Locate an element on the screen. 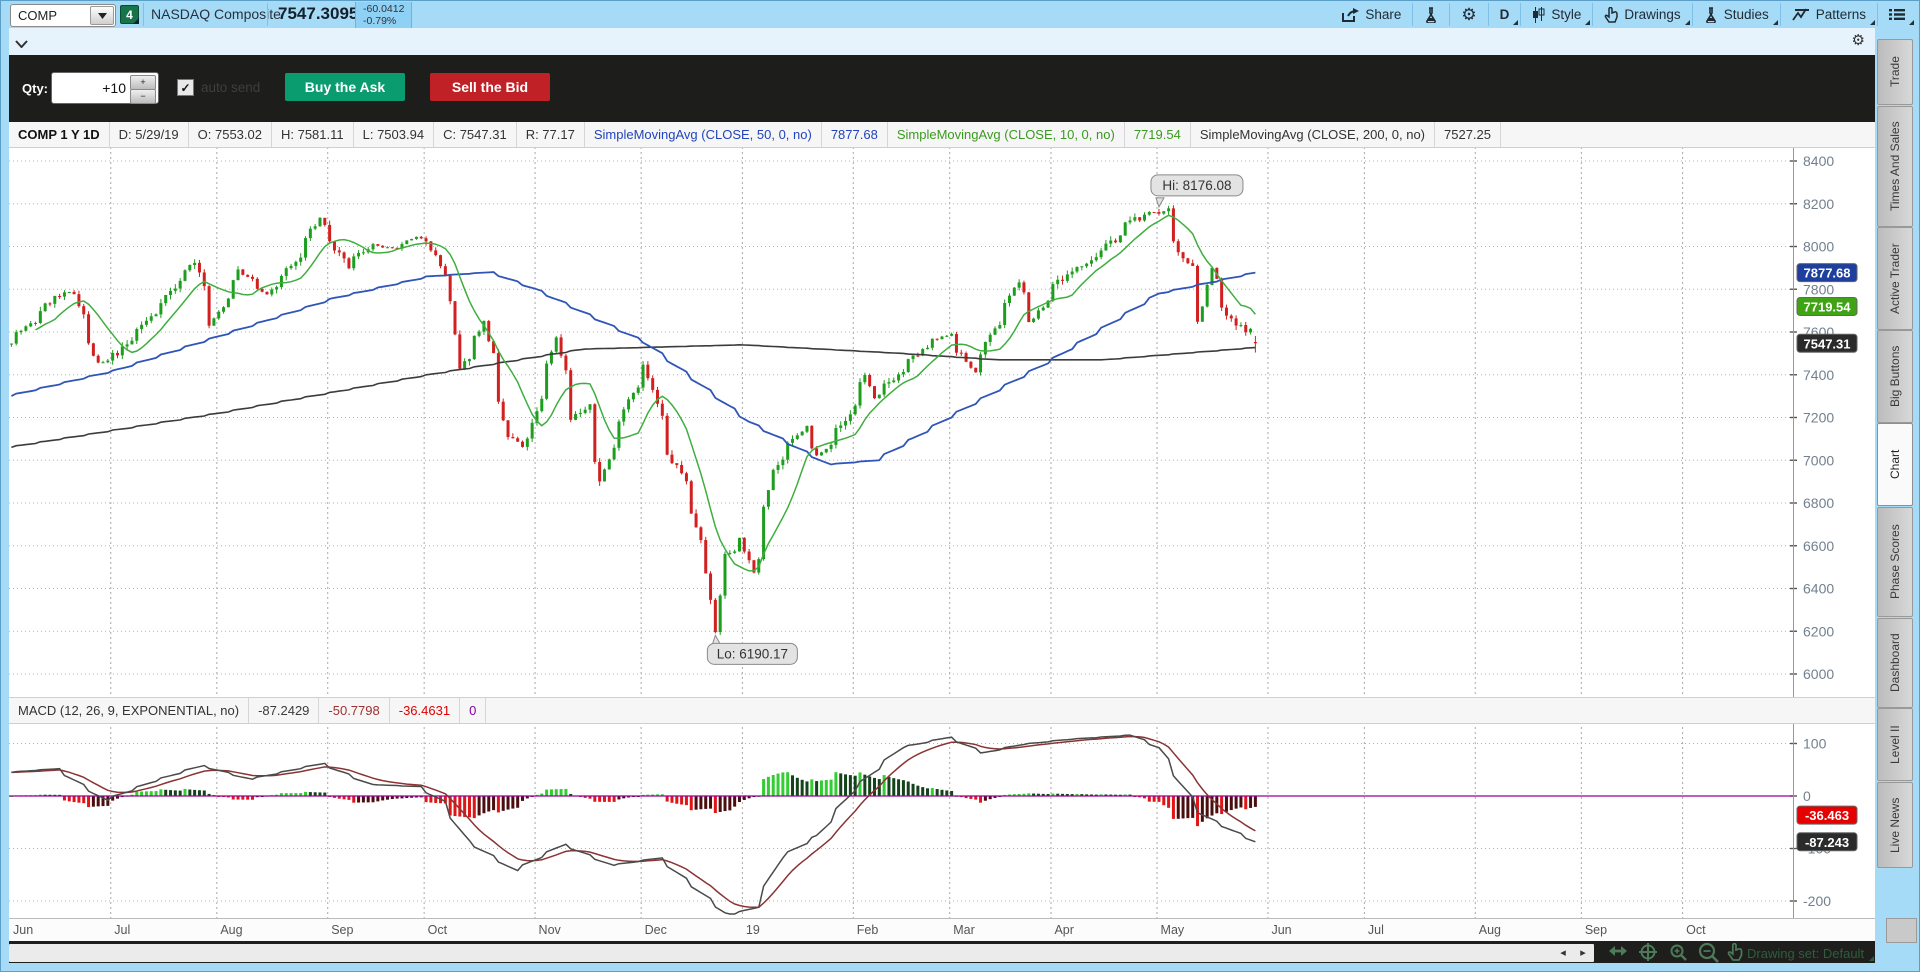 The height and width of the screenshot is (972, 1920). time-axis-label: Feb is located at coordinates (867, 930).